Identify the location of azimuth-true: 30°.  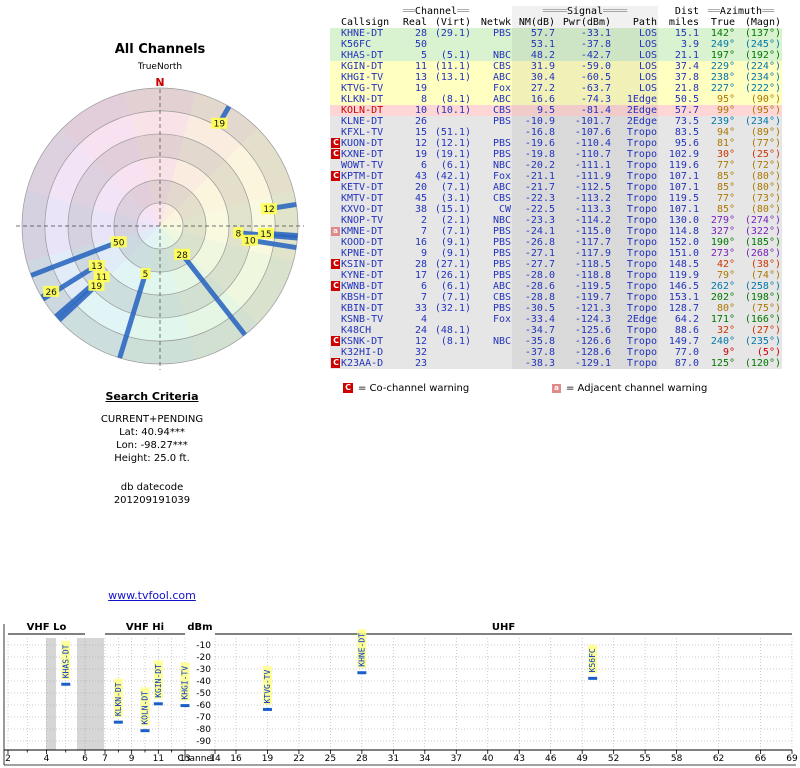
(725, 154).